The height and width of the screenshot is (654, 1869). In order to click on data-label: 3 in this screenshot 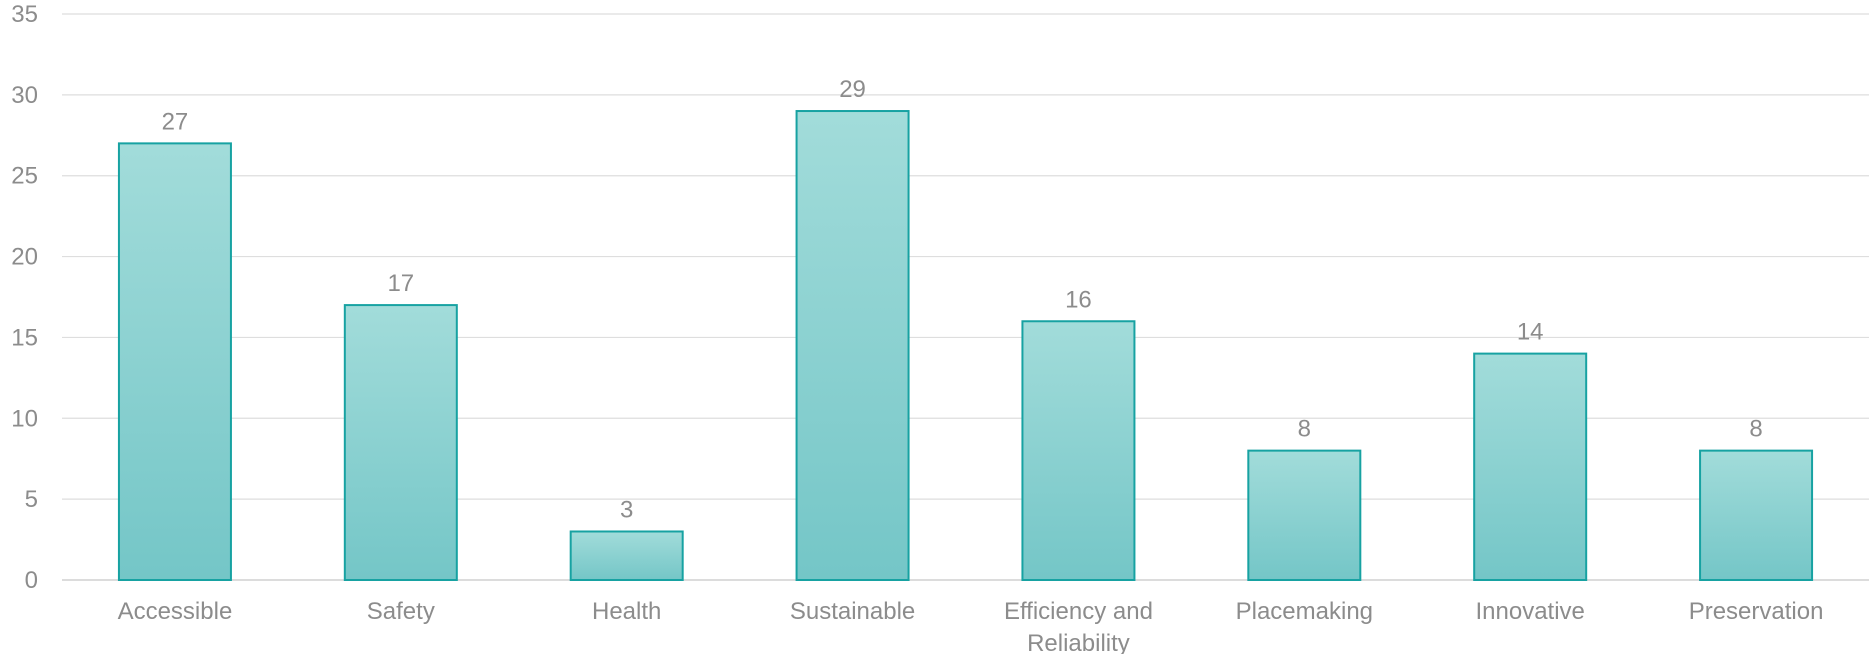, I will do `click(626, 509)`.